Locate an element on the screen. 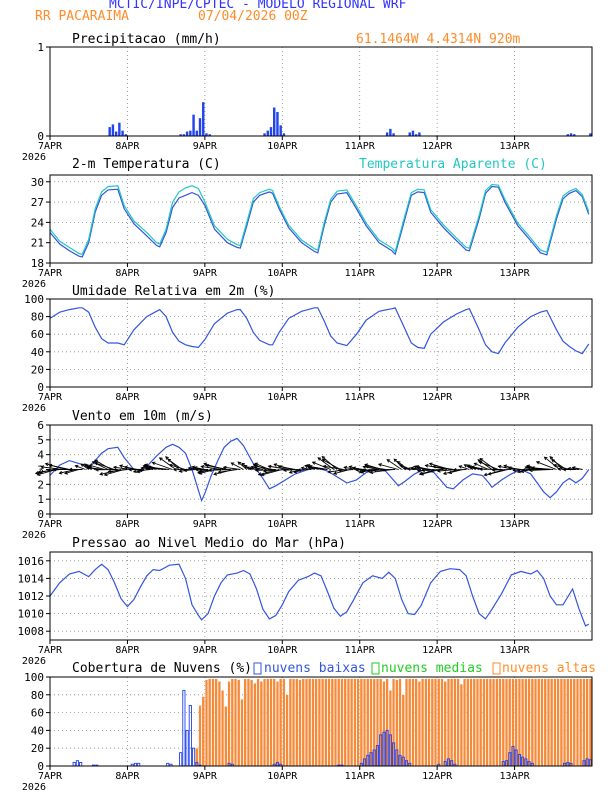  xtick-label: 13APR is located at coordinates (515, 650).